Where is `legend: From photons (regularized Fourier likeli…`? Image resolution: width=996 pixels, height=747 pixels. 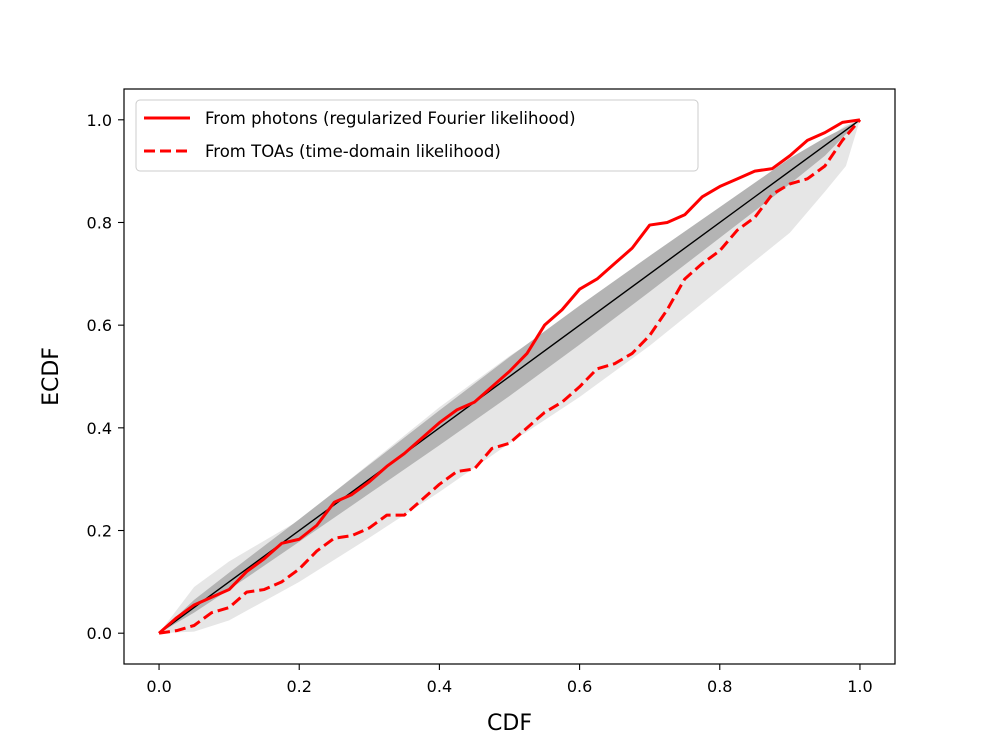
legend: From photons (regularized Fourier likeli… is located at coordinates (417, 135).